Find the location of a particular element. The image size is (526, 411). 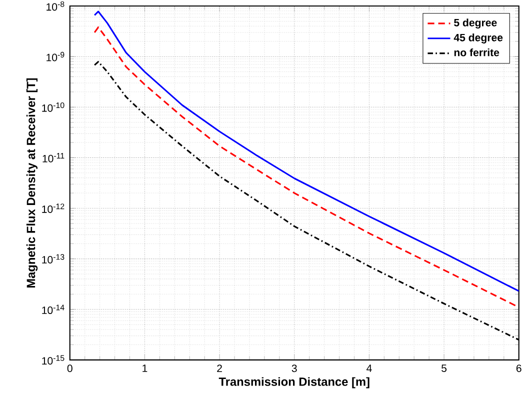

x-tick-label: 2 is located at coordinates (219, 368).